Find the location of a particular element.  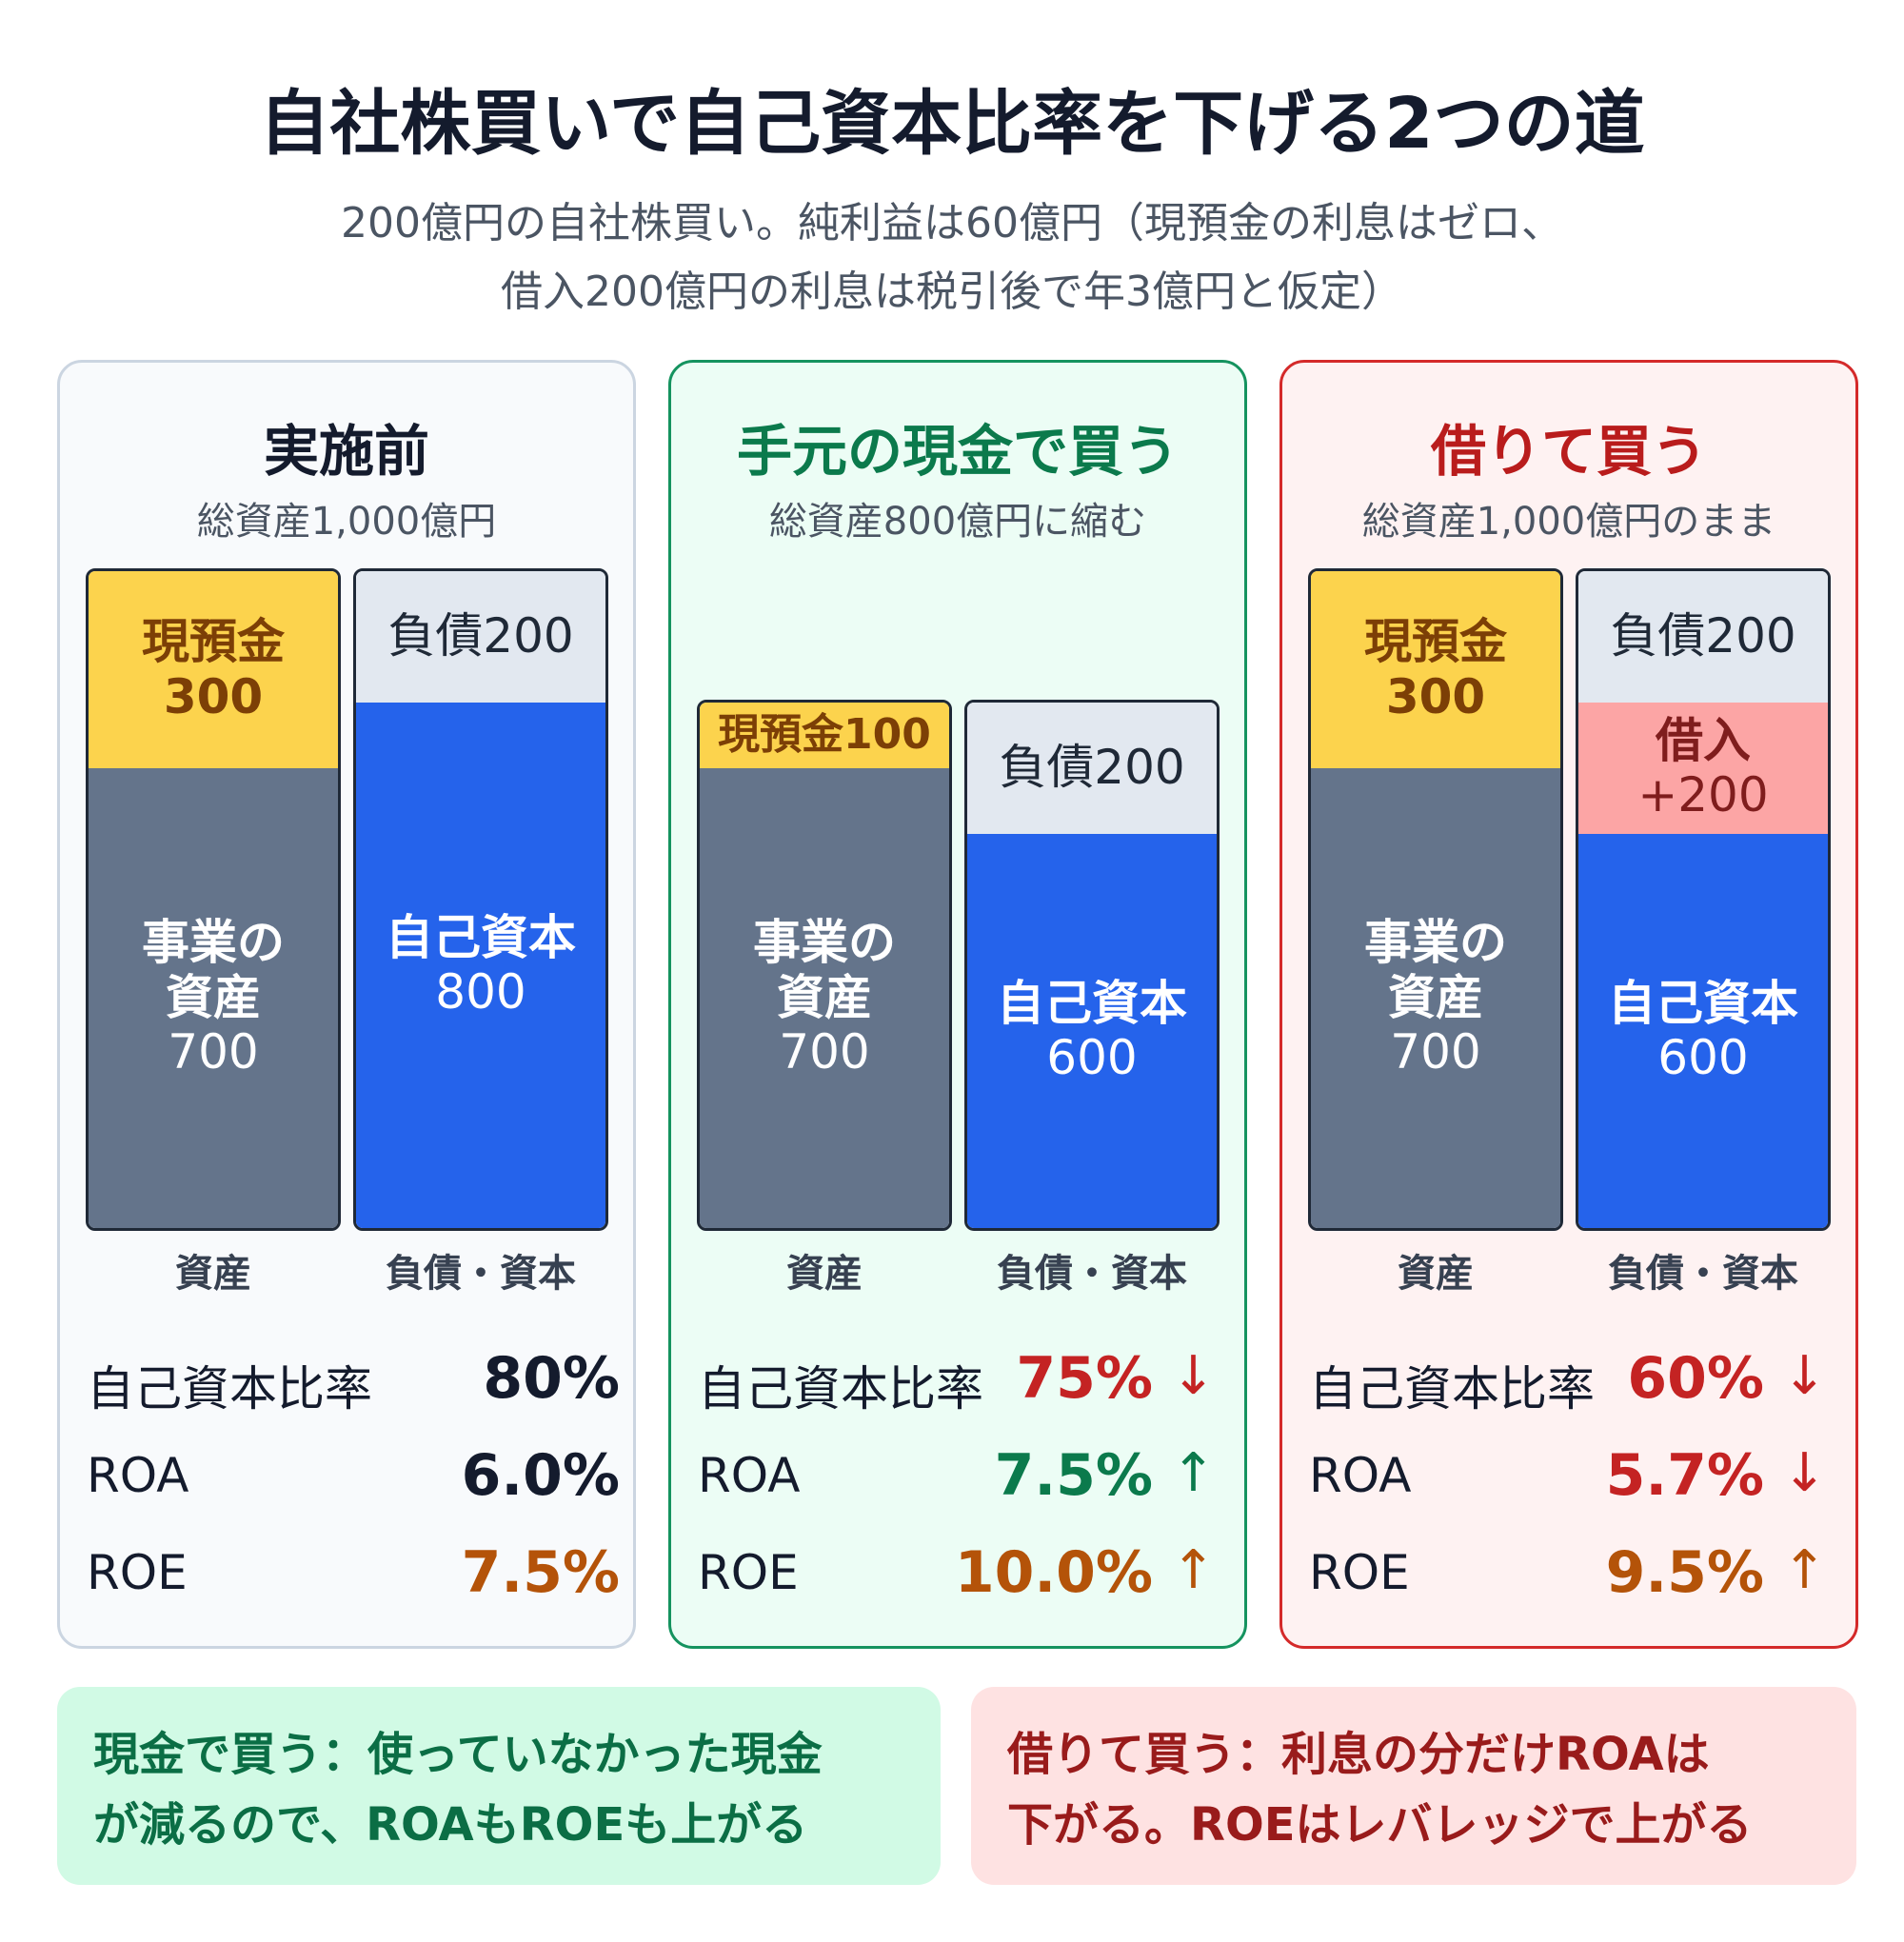

metric-value: 75% is located at coordinates (1084, 1378).